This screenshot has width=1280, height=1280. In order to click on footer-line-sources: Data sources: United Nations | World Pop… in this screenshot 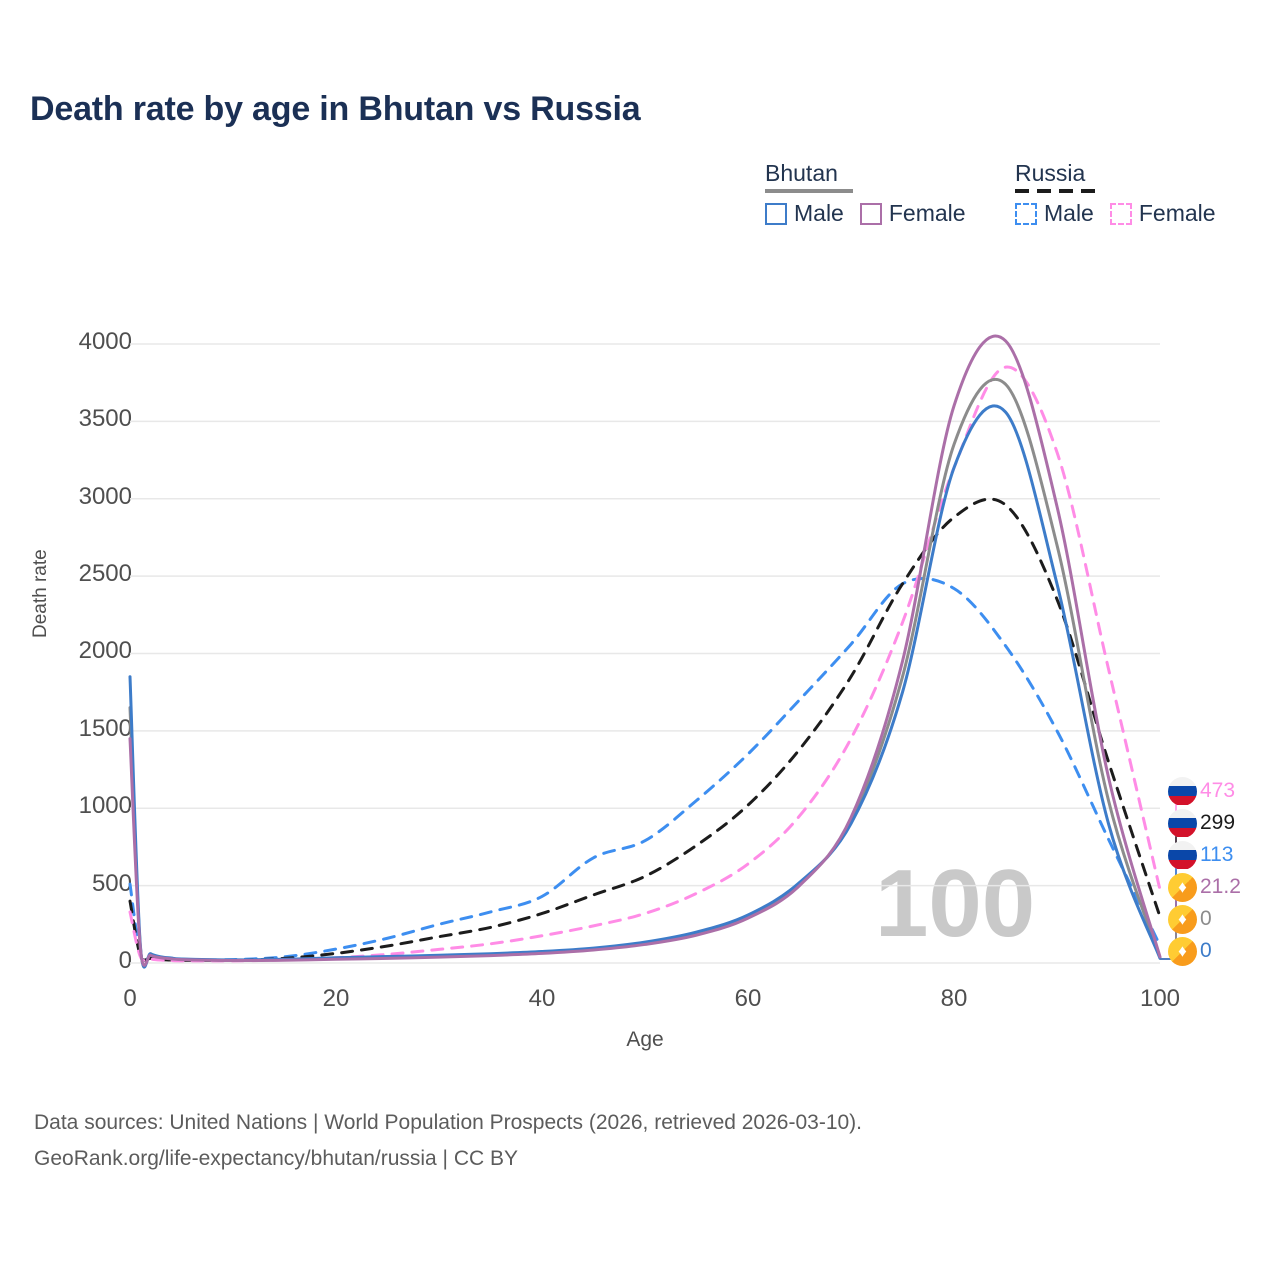, I will do `click(448, 1122)`.